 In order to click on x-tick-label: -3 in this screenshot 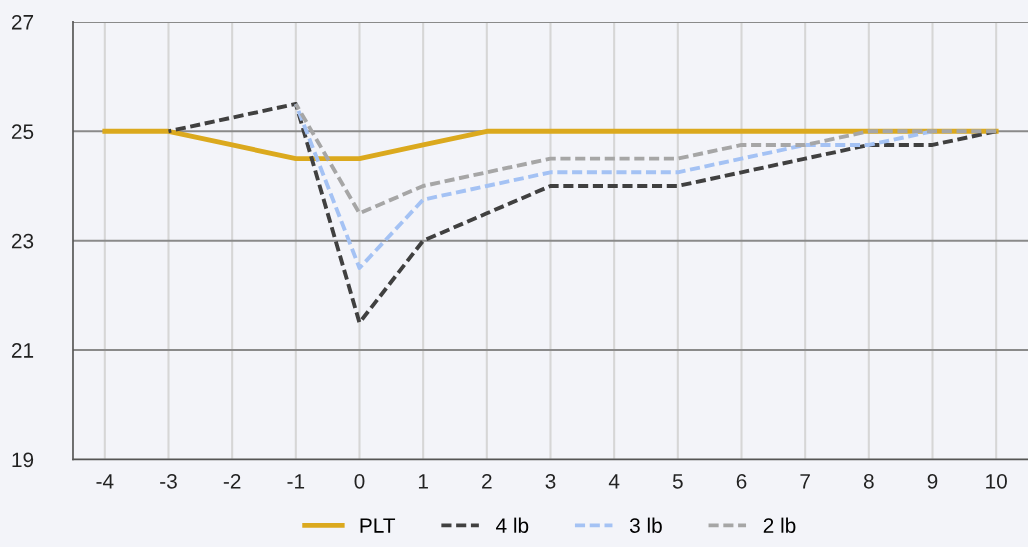, I will do `click(168, 481)`.